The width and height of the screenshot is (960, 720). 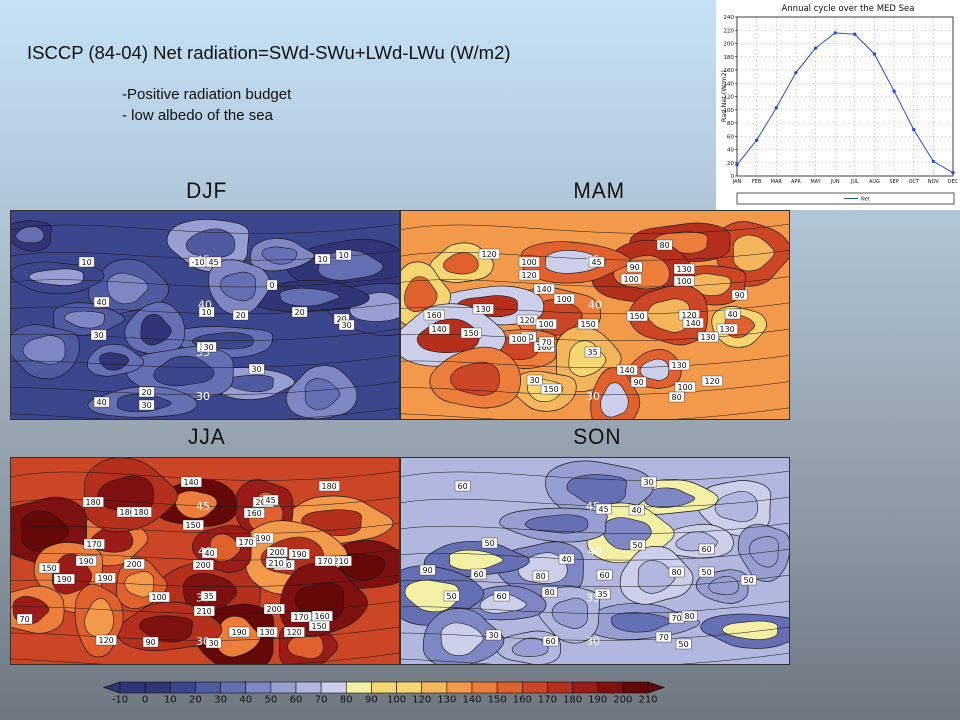 I want to click on colorbar-tick-label: 100, so click(x=396, y=700).